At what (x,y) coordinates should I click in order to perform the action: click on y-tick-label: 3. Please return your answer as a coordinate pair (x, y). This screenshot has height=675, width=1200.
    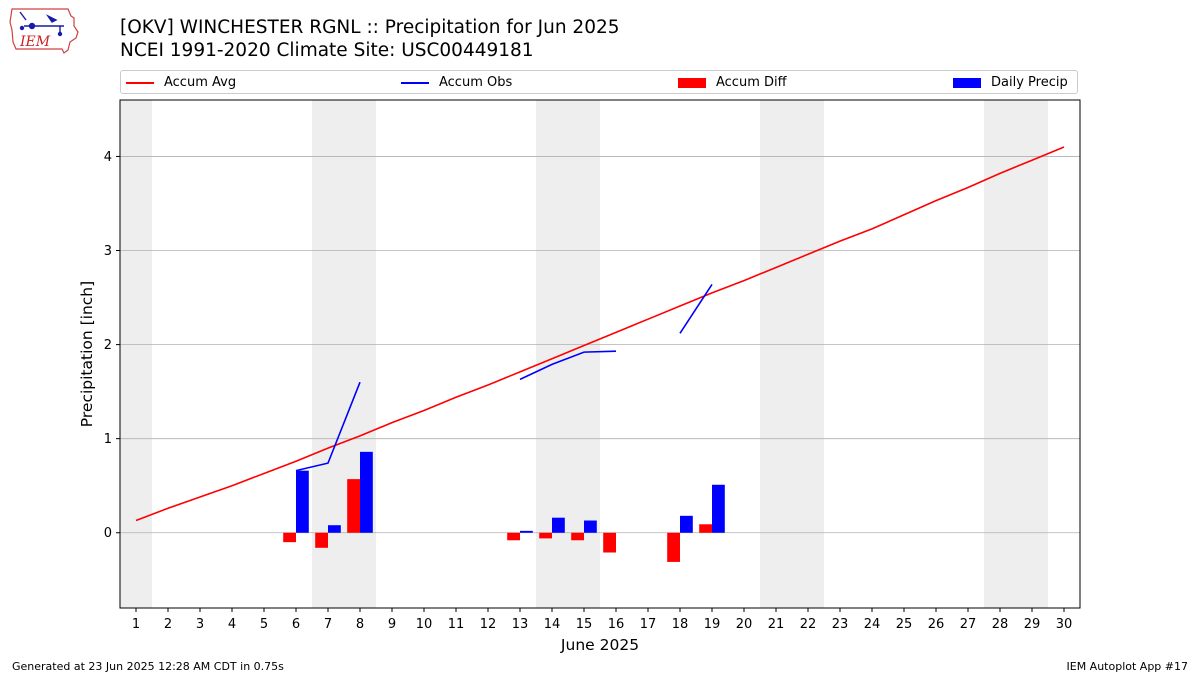
    Looking at the image, I should click on (108, 251).